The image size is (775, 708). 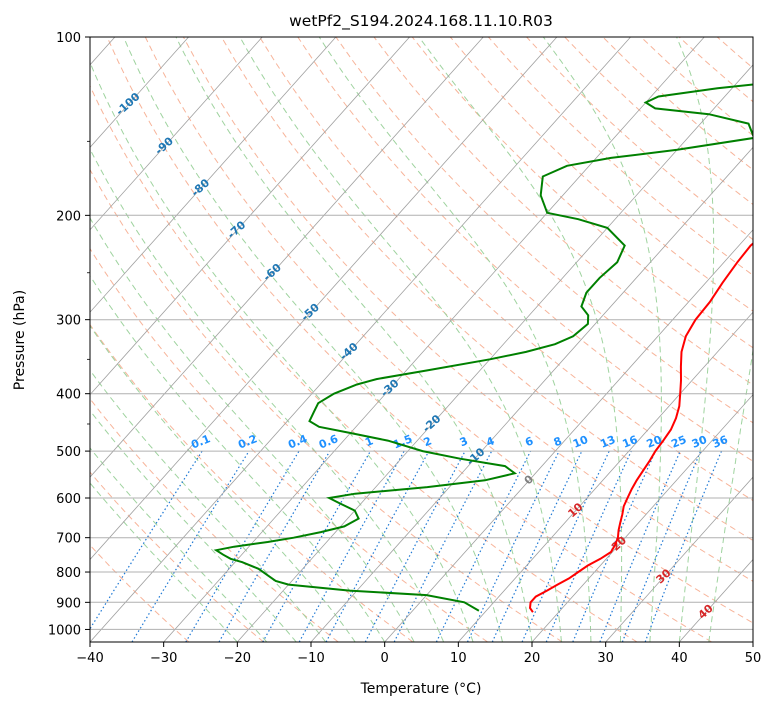 I want to click on x-tick-label: 40, so click(x=679, y=658).